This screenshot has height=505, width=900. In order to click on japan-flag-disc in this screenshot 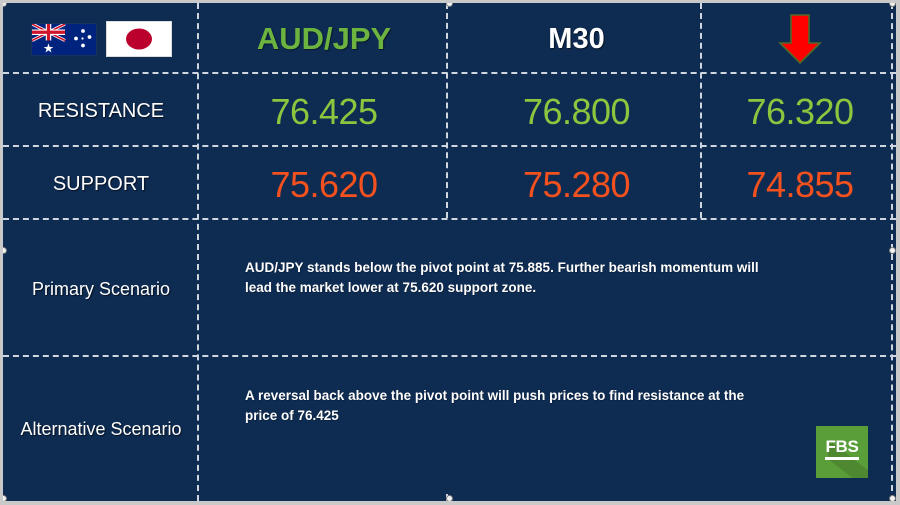, I will do `click(138, 39)`.